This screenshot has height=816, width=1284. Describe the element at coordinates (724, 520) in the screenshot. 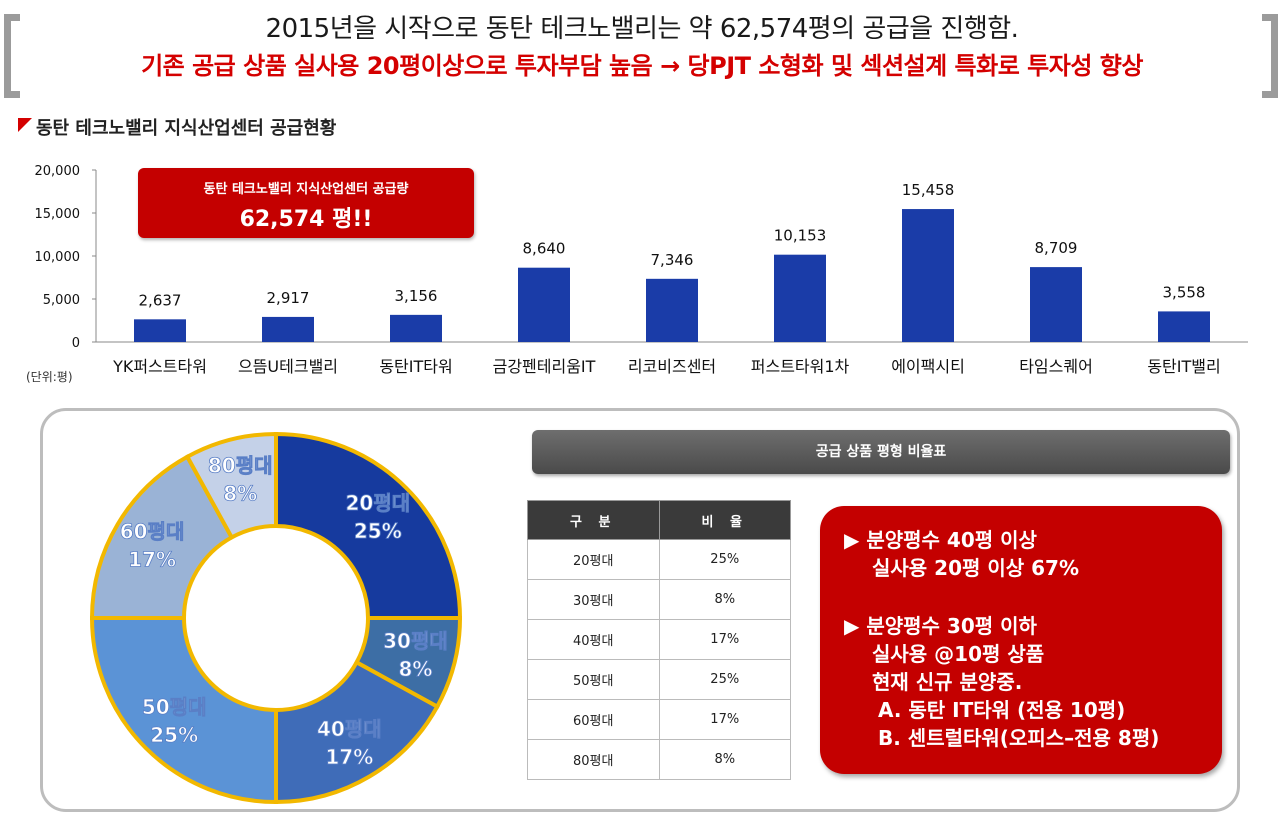

I see `header-ratio: 비 율` at that location.